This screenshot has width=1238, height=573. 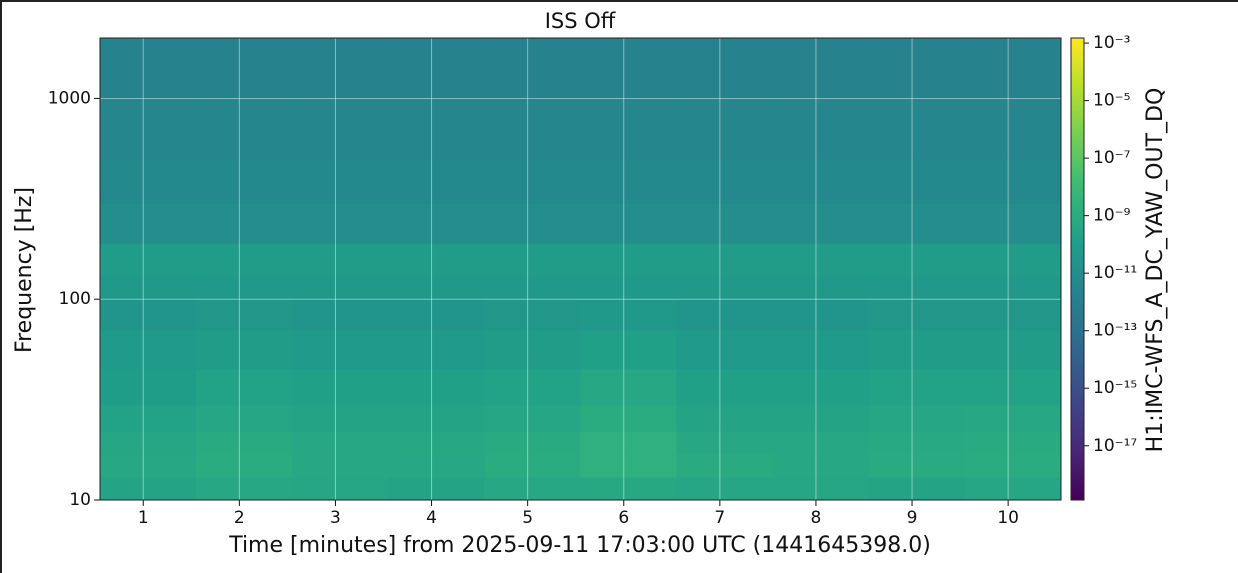 What do you see at coordinates (912, 518) in the screenshot?
I see `x-tick-label: 9` at bounding box center [912, 518].